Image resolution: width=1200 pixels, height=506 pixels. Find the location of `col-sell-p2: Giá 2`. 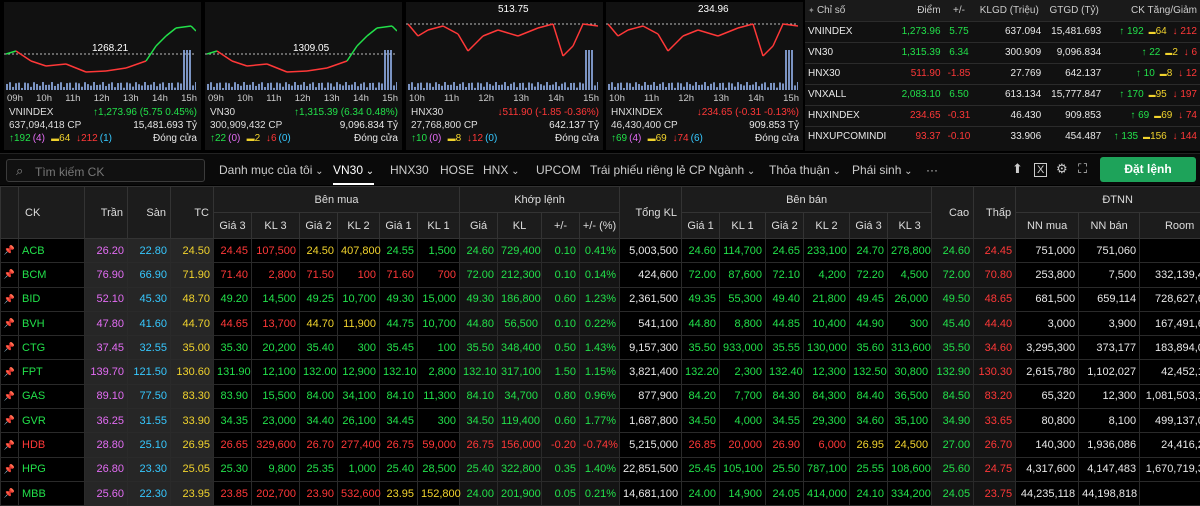

col-sell-p2: Giá 2 is located at coordinates (785, 225).